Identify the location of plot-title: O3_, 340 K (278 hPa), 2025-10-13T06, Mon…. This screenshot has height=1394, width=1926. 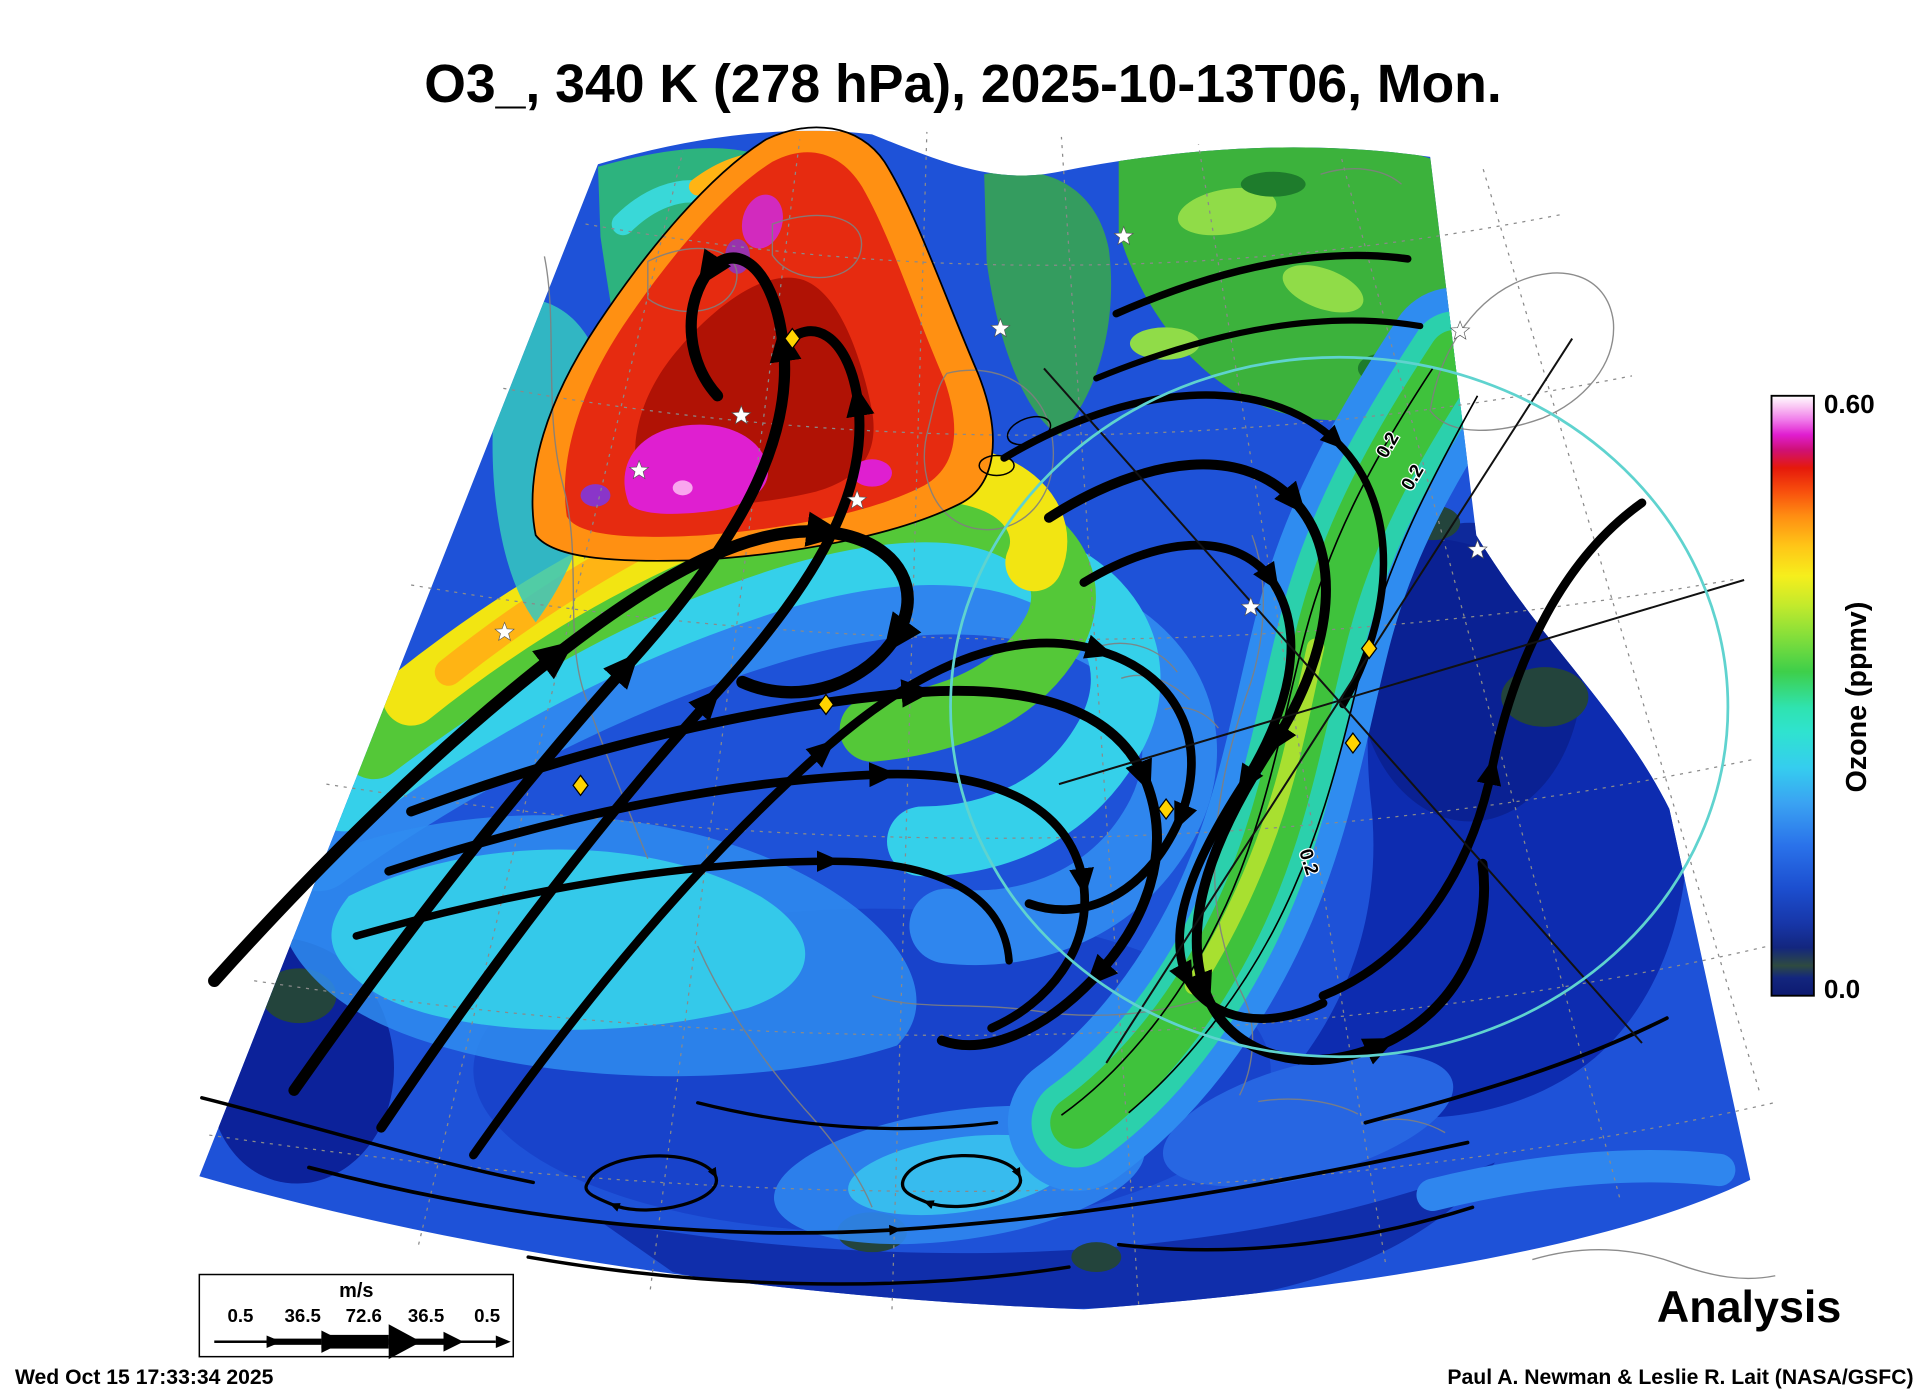
(963, 84).